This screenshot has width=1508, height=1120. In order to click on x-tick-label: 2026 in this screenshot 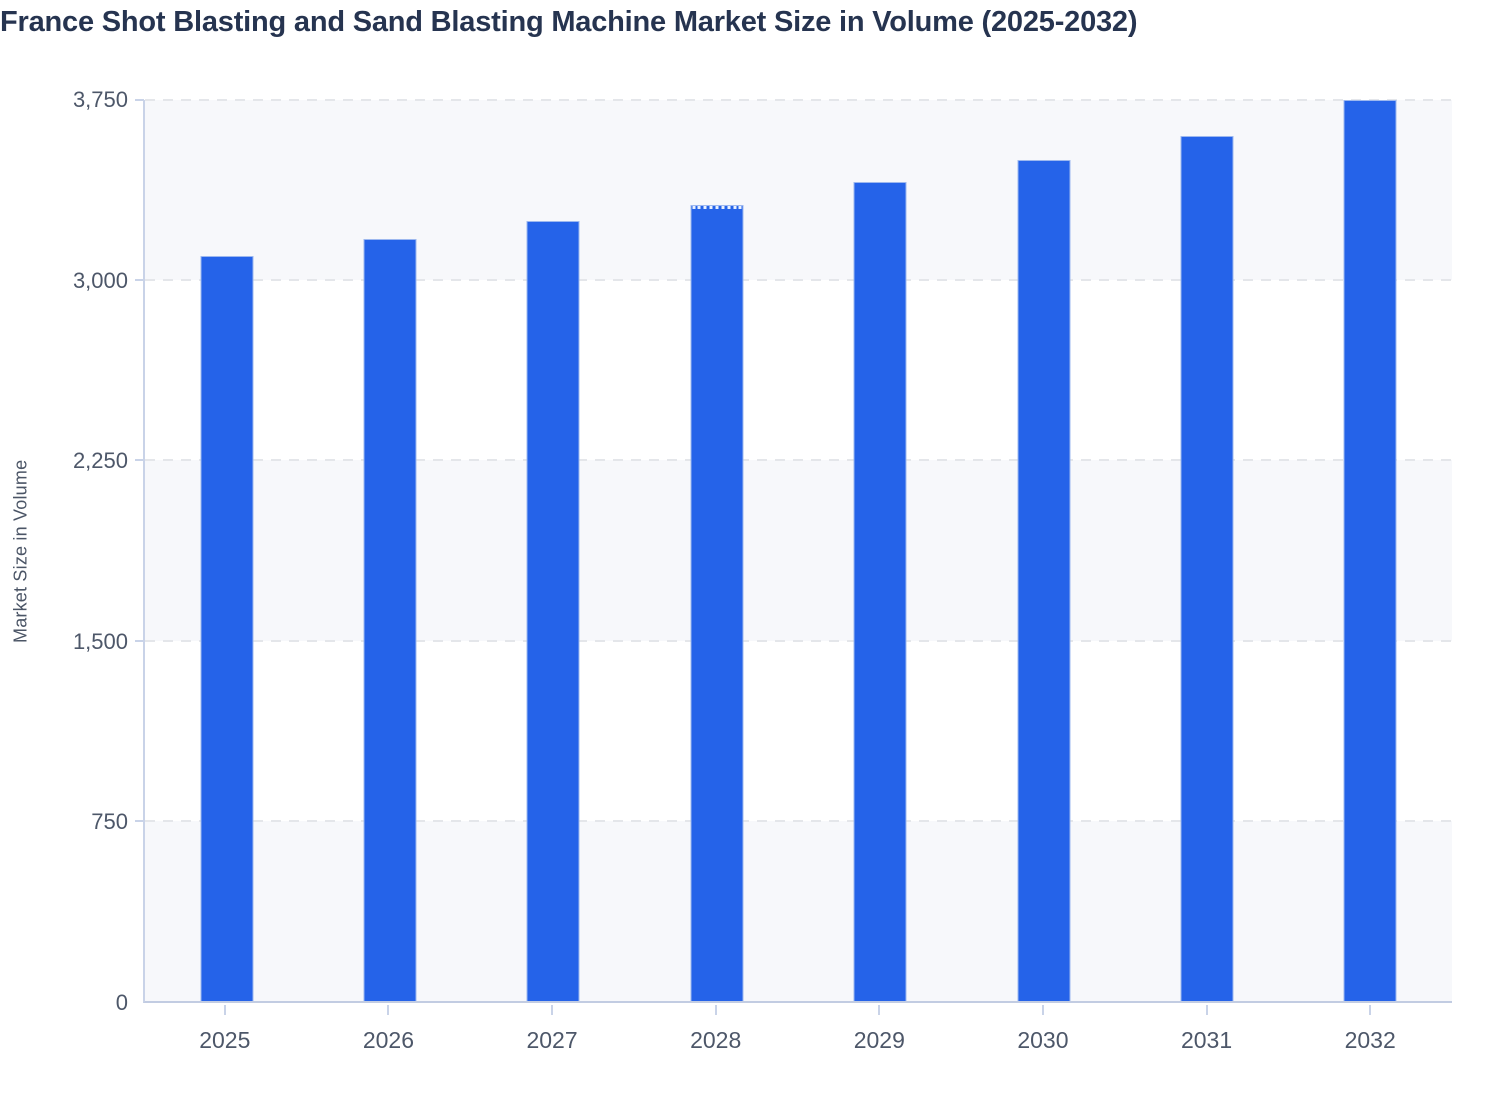, I will do `click(388, 1040)`.